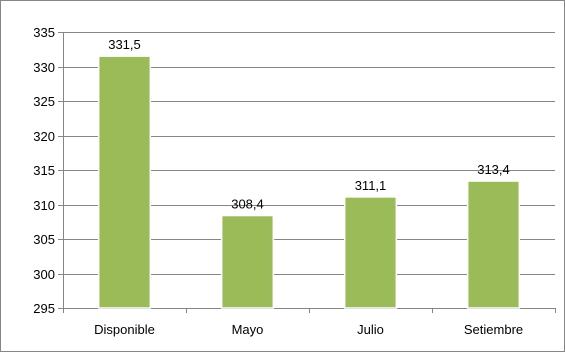 The height and width of the screenshot is (356, 565). Describe the element at coordinates (493, 244) in the screenshot. I see `bar-setiembre` at that location.